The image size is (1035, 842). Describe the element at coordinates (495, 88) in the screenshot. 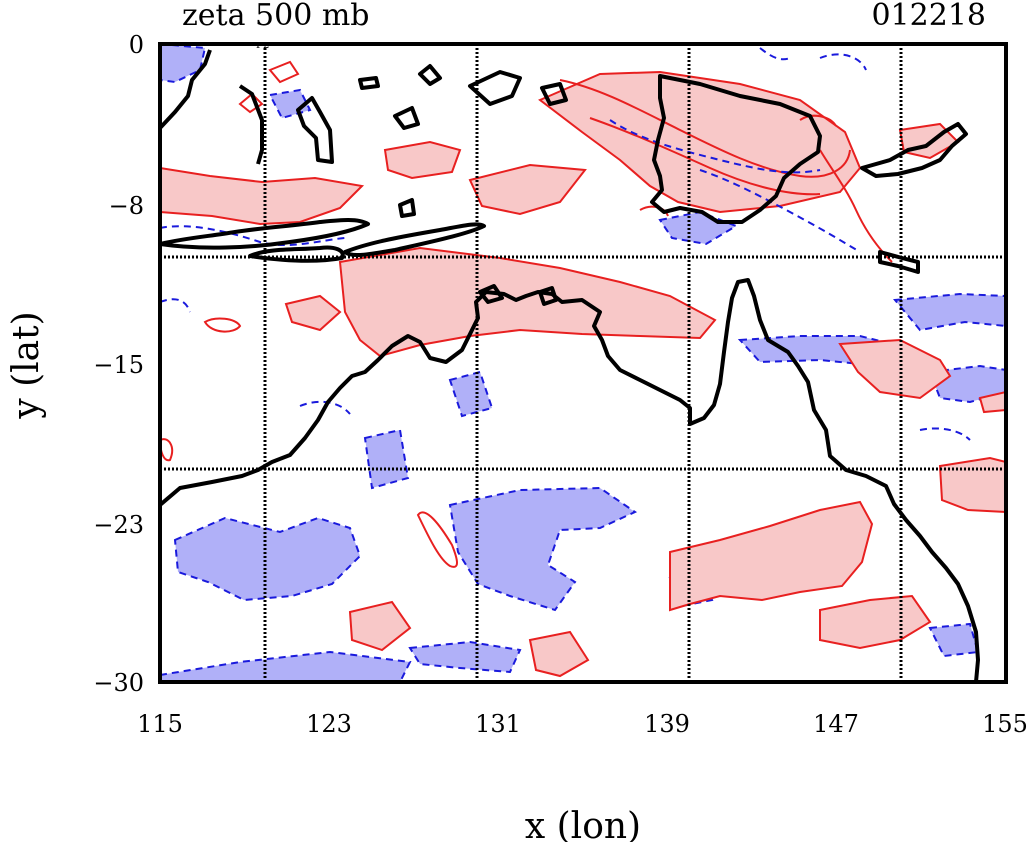

I see `coastline-seram` at that location.